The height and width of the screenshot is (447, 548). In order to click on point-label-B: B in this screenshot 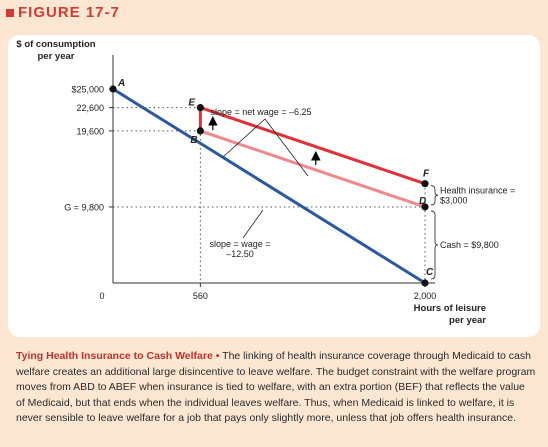, I will do `click(193, 140)`.